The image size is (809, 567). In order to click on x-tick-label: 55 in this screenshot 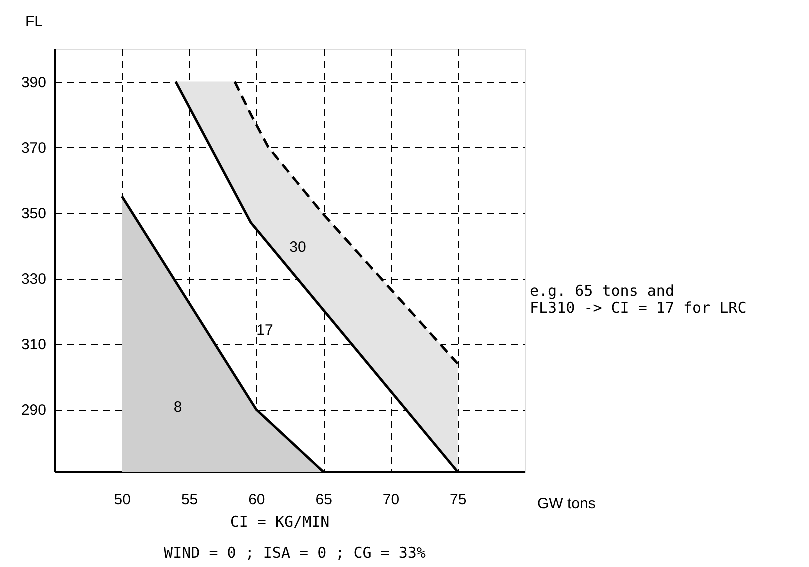, I will do `click(189, 500)`.